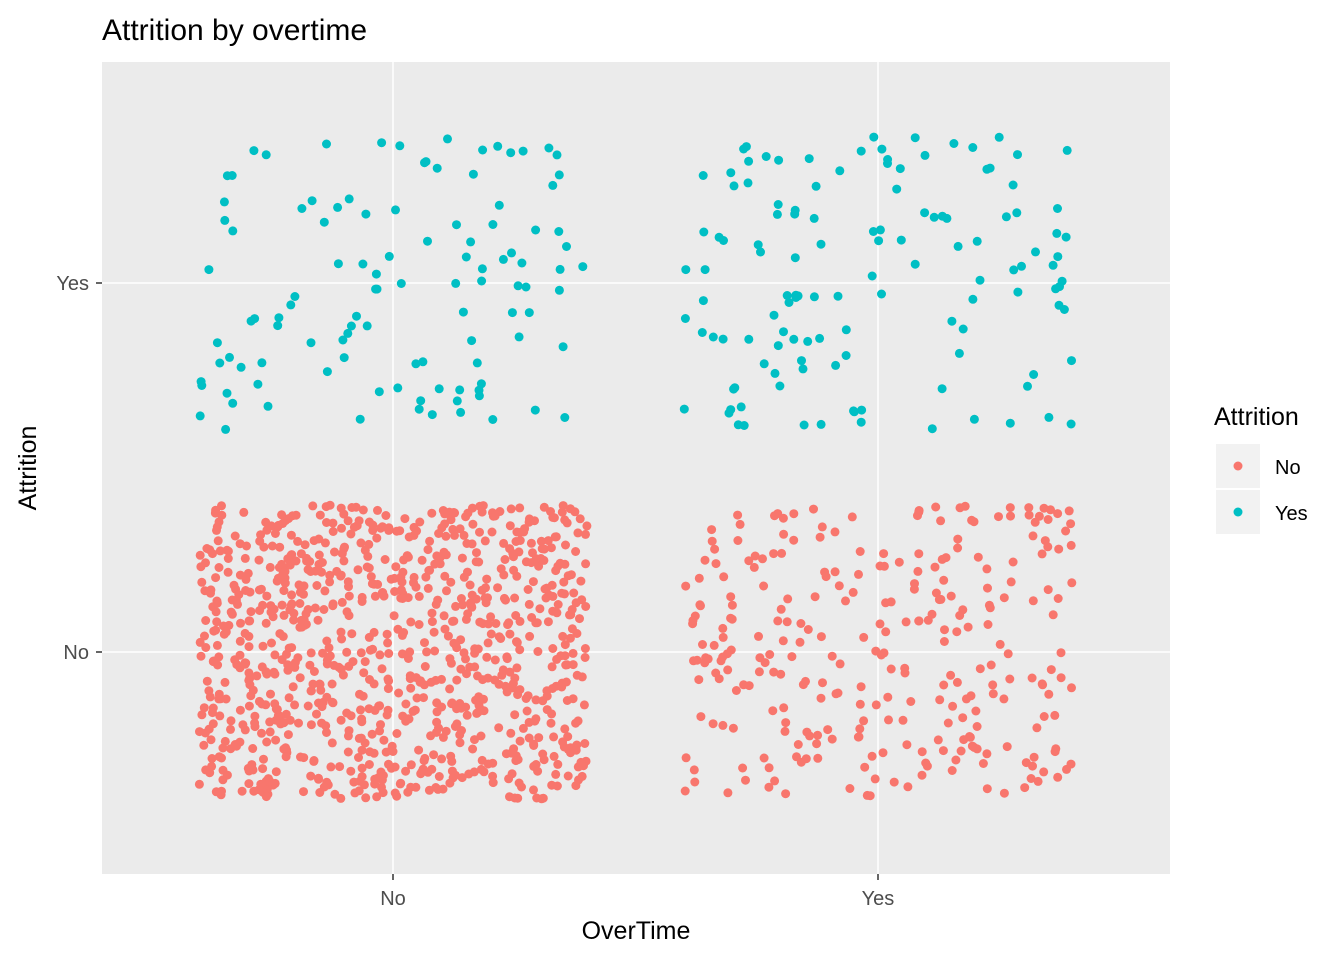 Image resolution: width=1344 pixels, height=960 pixels. I want to click on legend-label-no: No, so click(1288, 468).